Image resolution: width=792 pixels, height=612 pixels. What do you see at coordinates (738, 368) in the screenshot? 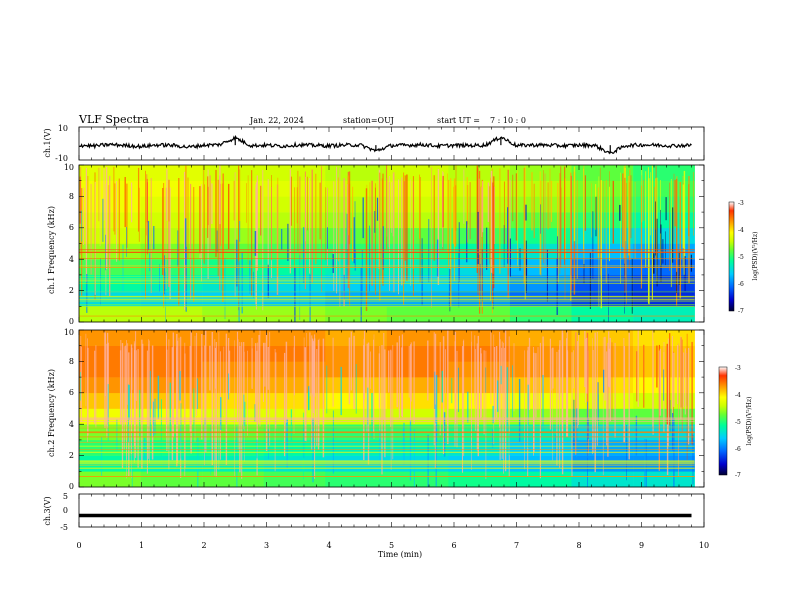
I see `ch2-cbar-tick-m3: -3` at bounding box center [738, 368].